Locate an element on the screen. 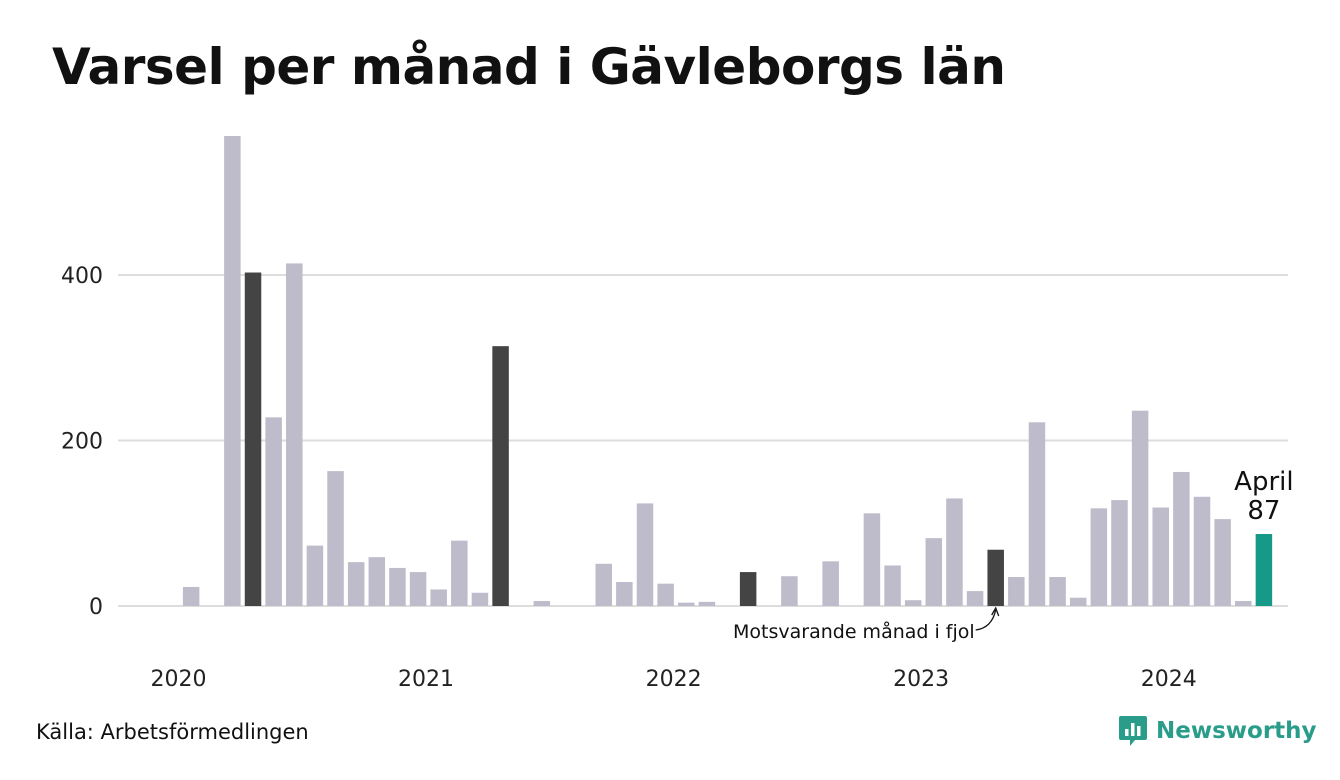 The image size is (1340, 780). newsworthy-logo-icon is located at coordinates (1133, 731).